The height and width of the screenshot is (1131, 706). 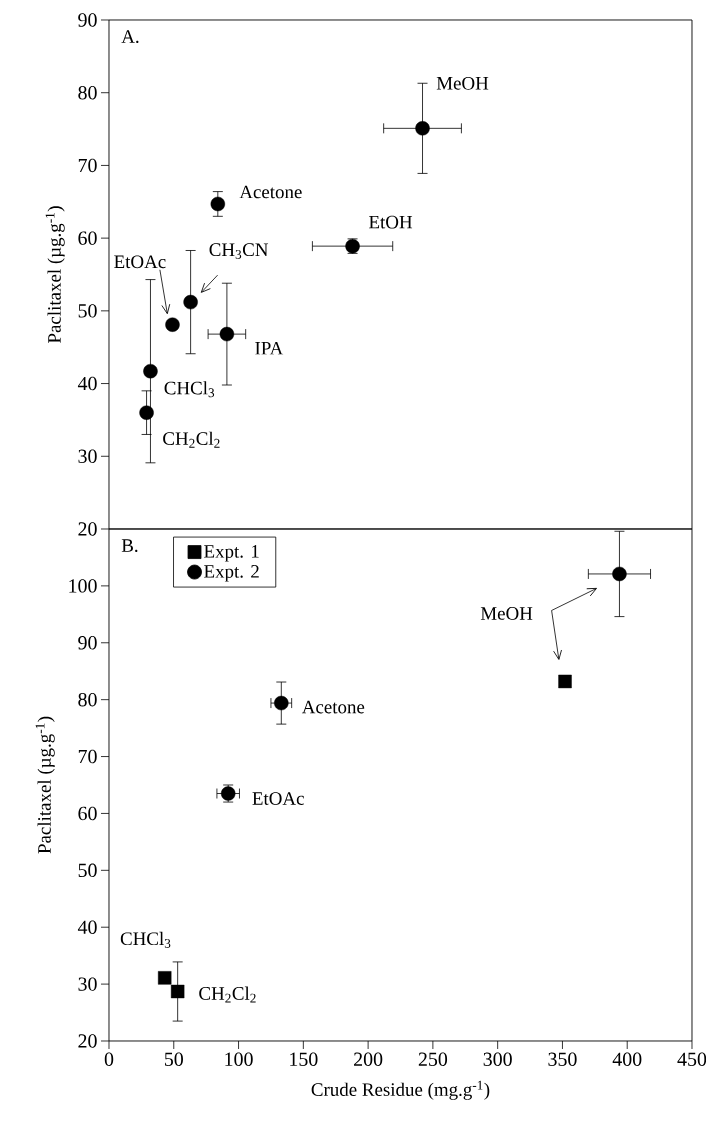 I want to click on x-tick-label: 200, so click(x=368, y=1059).